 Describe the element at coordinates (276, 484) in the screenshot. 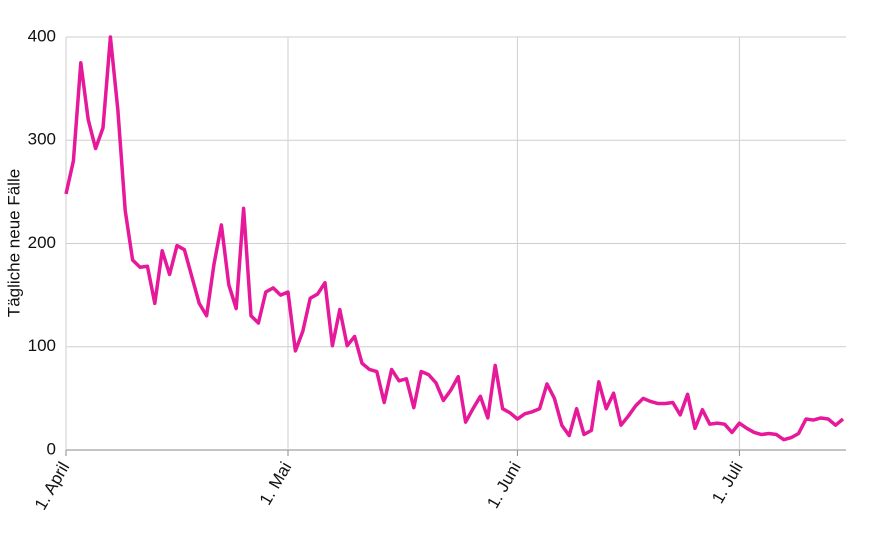

I see `x-tick-label: 1. Mai` at that location.